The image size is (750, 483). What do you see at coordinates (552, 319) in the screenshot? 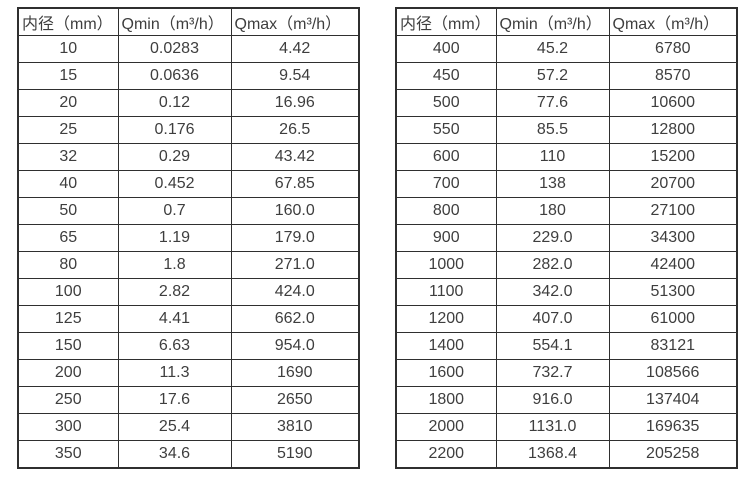
I see `table-cell: 407.0` at bounding box center [552, 319].